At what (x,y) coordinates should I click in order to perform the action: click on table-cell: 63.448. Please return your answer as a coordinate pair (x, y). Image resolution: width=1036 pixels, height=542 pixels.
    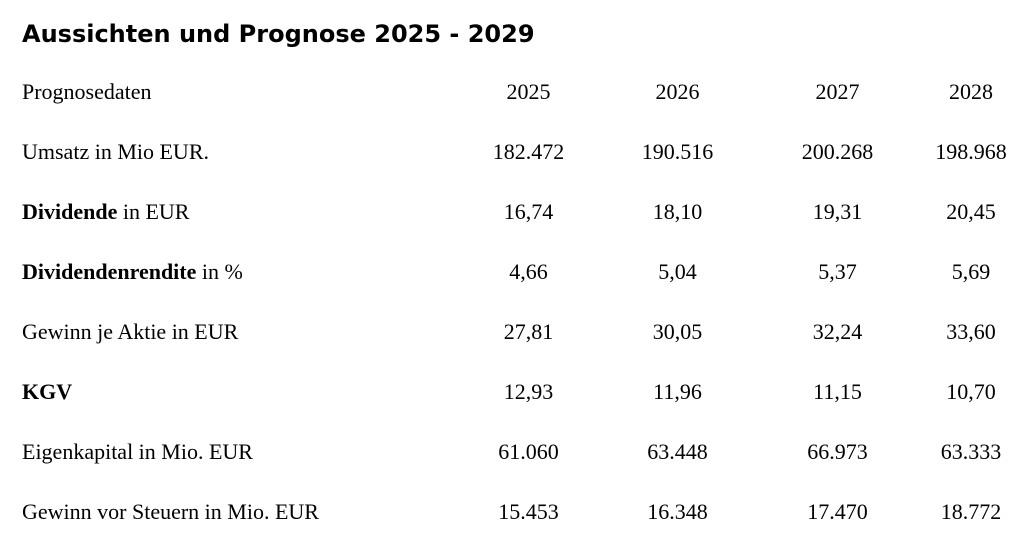
    Looking at the image, I should click on (677, 451).